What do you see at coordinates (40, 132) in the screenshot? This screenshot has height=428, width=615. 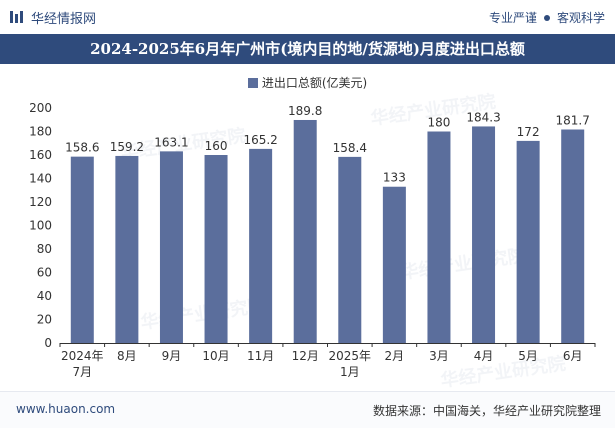 I see `y-tick-label: 180` at bounding box center [40, 132].